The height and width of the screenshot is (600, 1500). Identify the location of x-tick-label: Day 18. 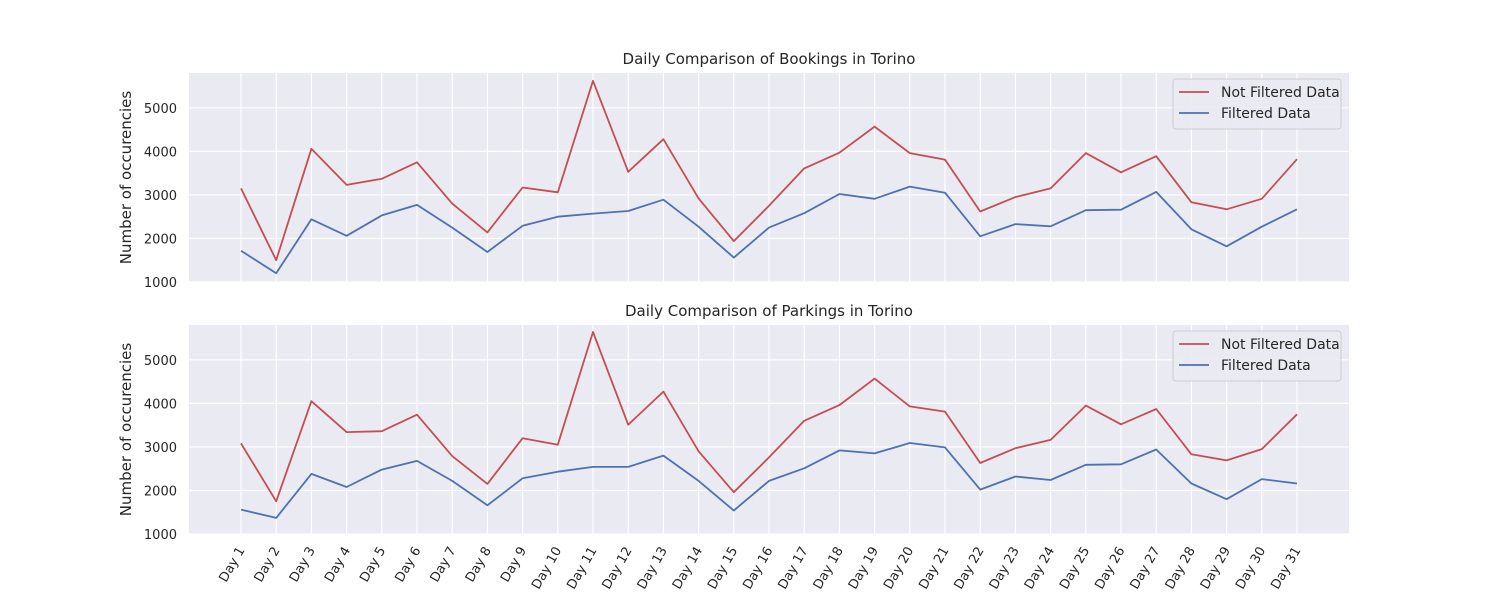
(829, 569).